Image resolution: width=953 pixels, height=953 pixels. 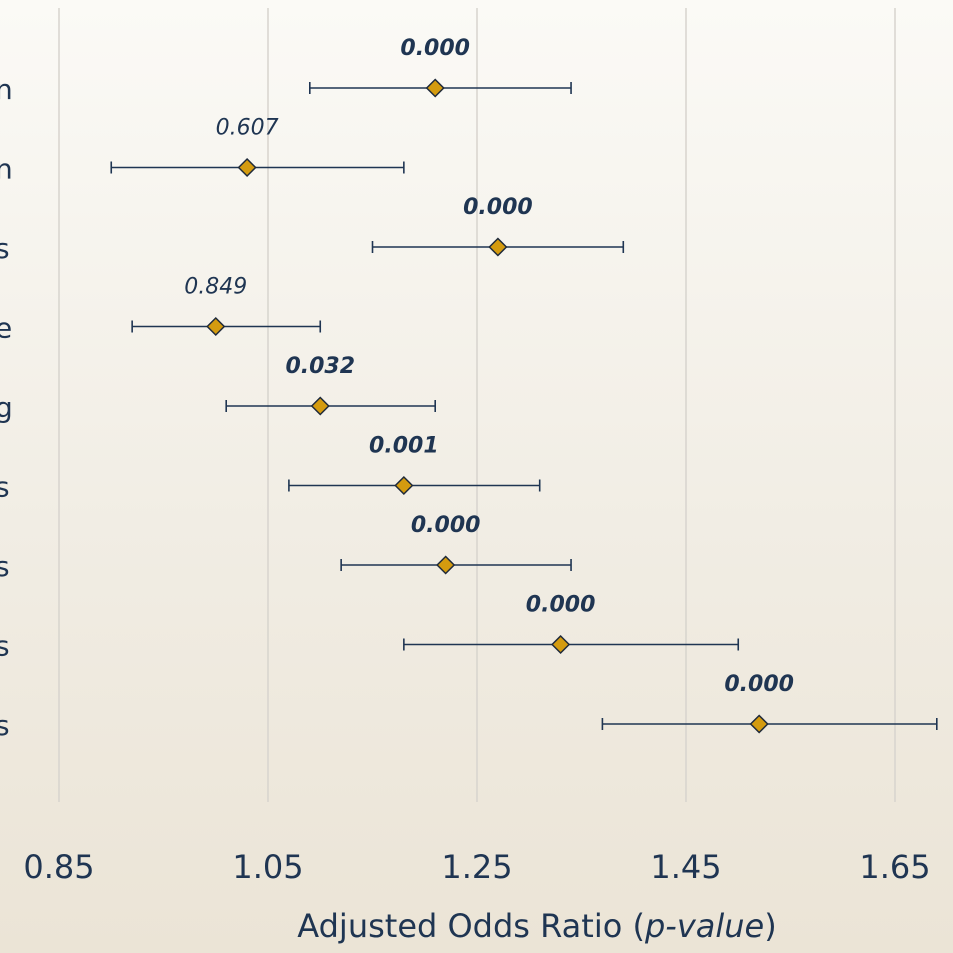 I want to click on x-tick-label: 1.25, so click(x=476, y=867).